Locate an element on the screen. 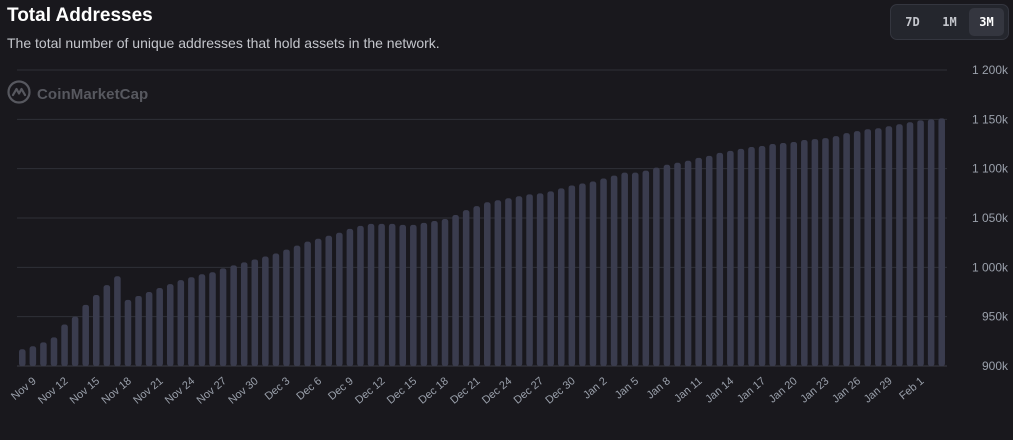 The image size is (1013, 440). x-tick-label: Dec 9 is located at coordinates (341, 389).